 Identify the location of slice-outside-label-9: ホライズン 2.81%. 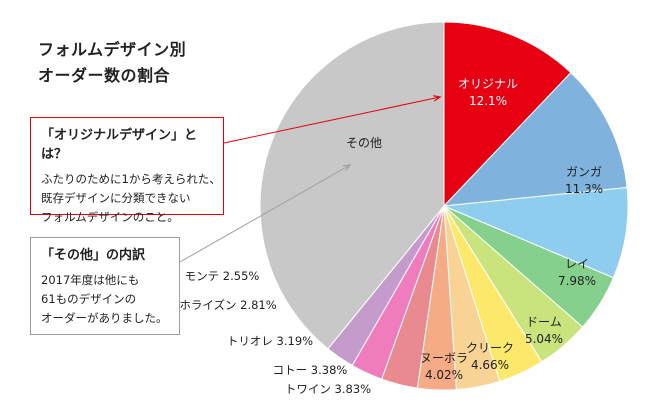
(227, 305).